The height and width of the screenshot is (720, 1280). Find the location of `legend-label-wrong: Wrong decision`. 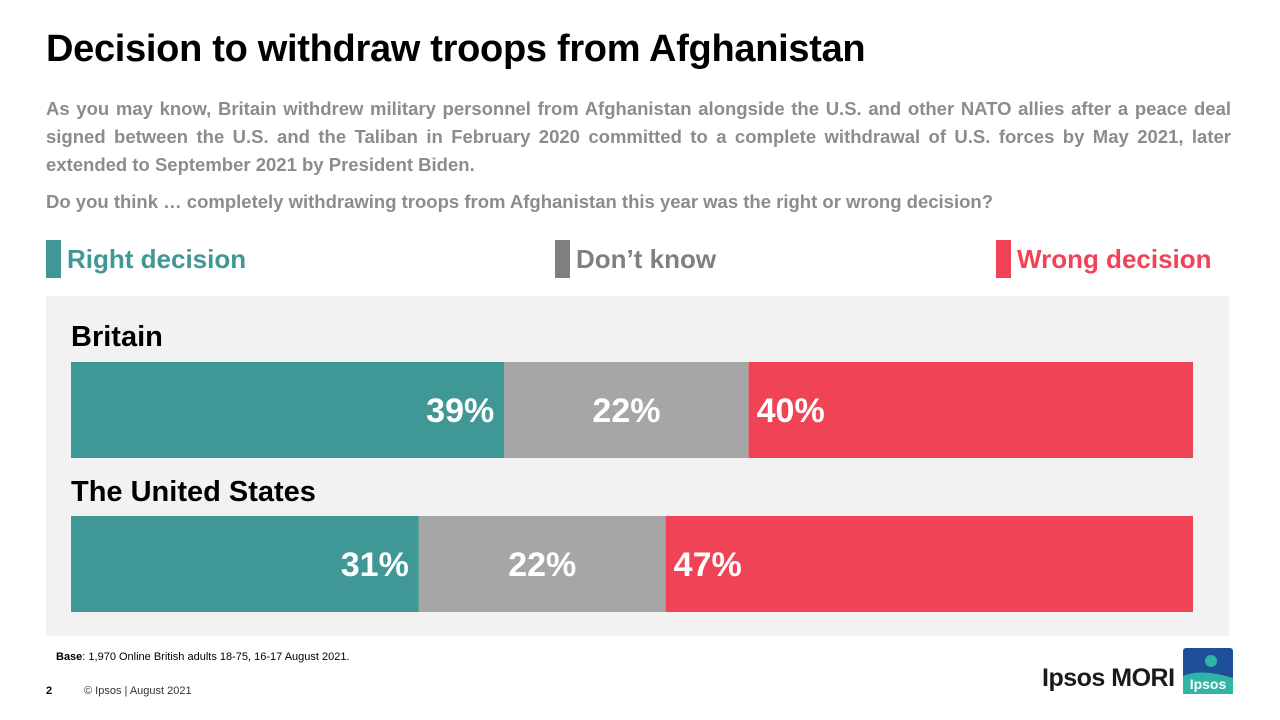

legend-label-wrong: Wrong decision is located at coordinates (1114, 258).